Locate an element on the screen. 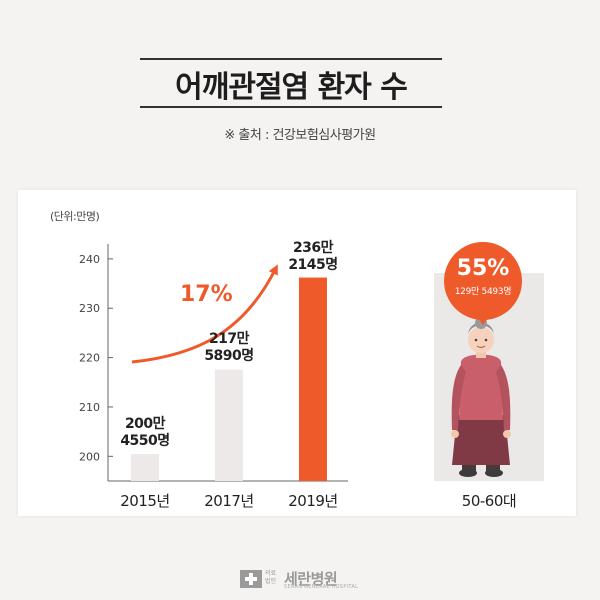  page-title: 어깨관절염 환자 수 is located at coordinates (291, 87).